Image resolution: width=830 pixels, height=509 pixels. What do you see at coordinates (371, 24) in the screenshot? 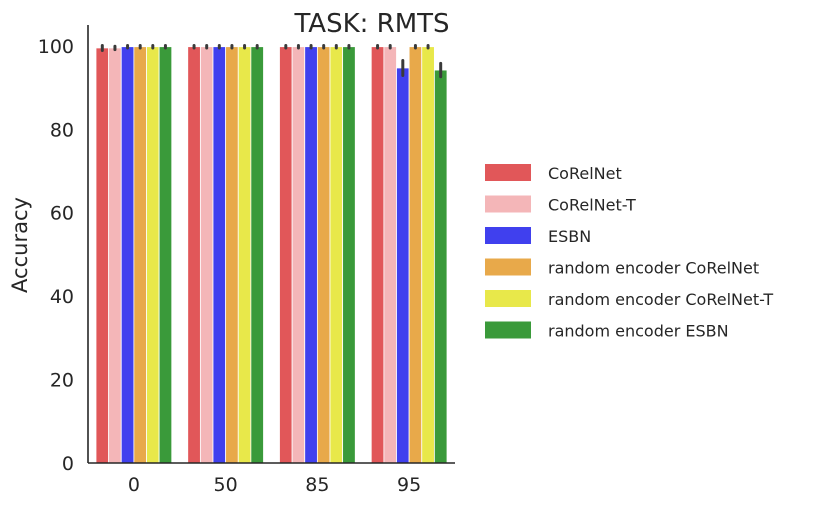
I see `chart-title: TASK: RMTS` at bounding box center [371, 24].